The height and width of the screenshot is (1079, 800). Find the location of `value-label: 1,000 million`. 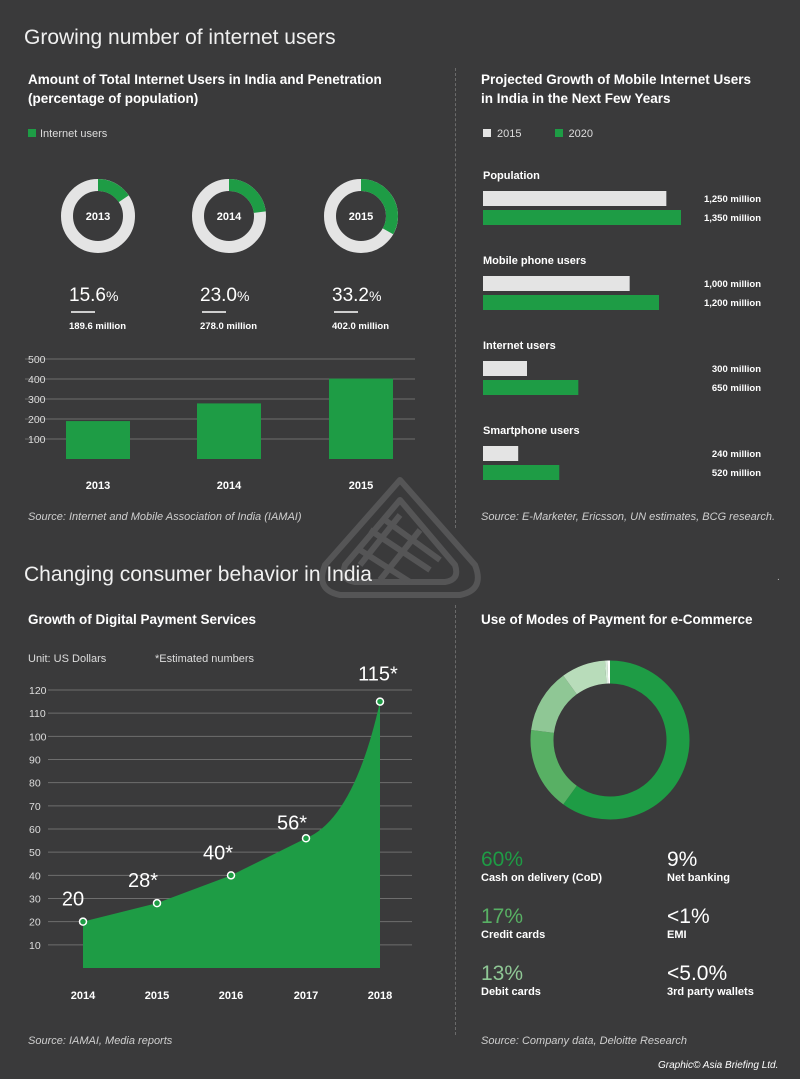

value-label: 1,000 million is located at coordinates (732, 284).